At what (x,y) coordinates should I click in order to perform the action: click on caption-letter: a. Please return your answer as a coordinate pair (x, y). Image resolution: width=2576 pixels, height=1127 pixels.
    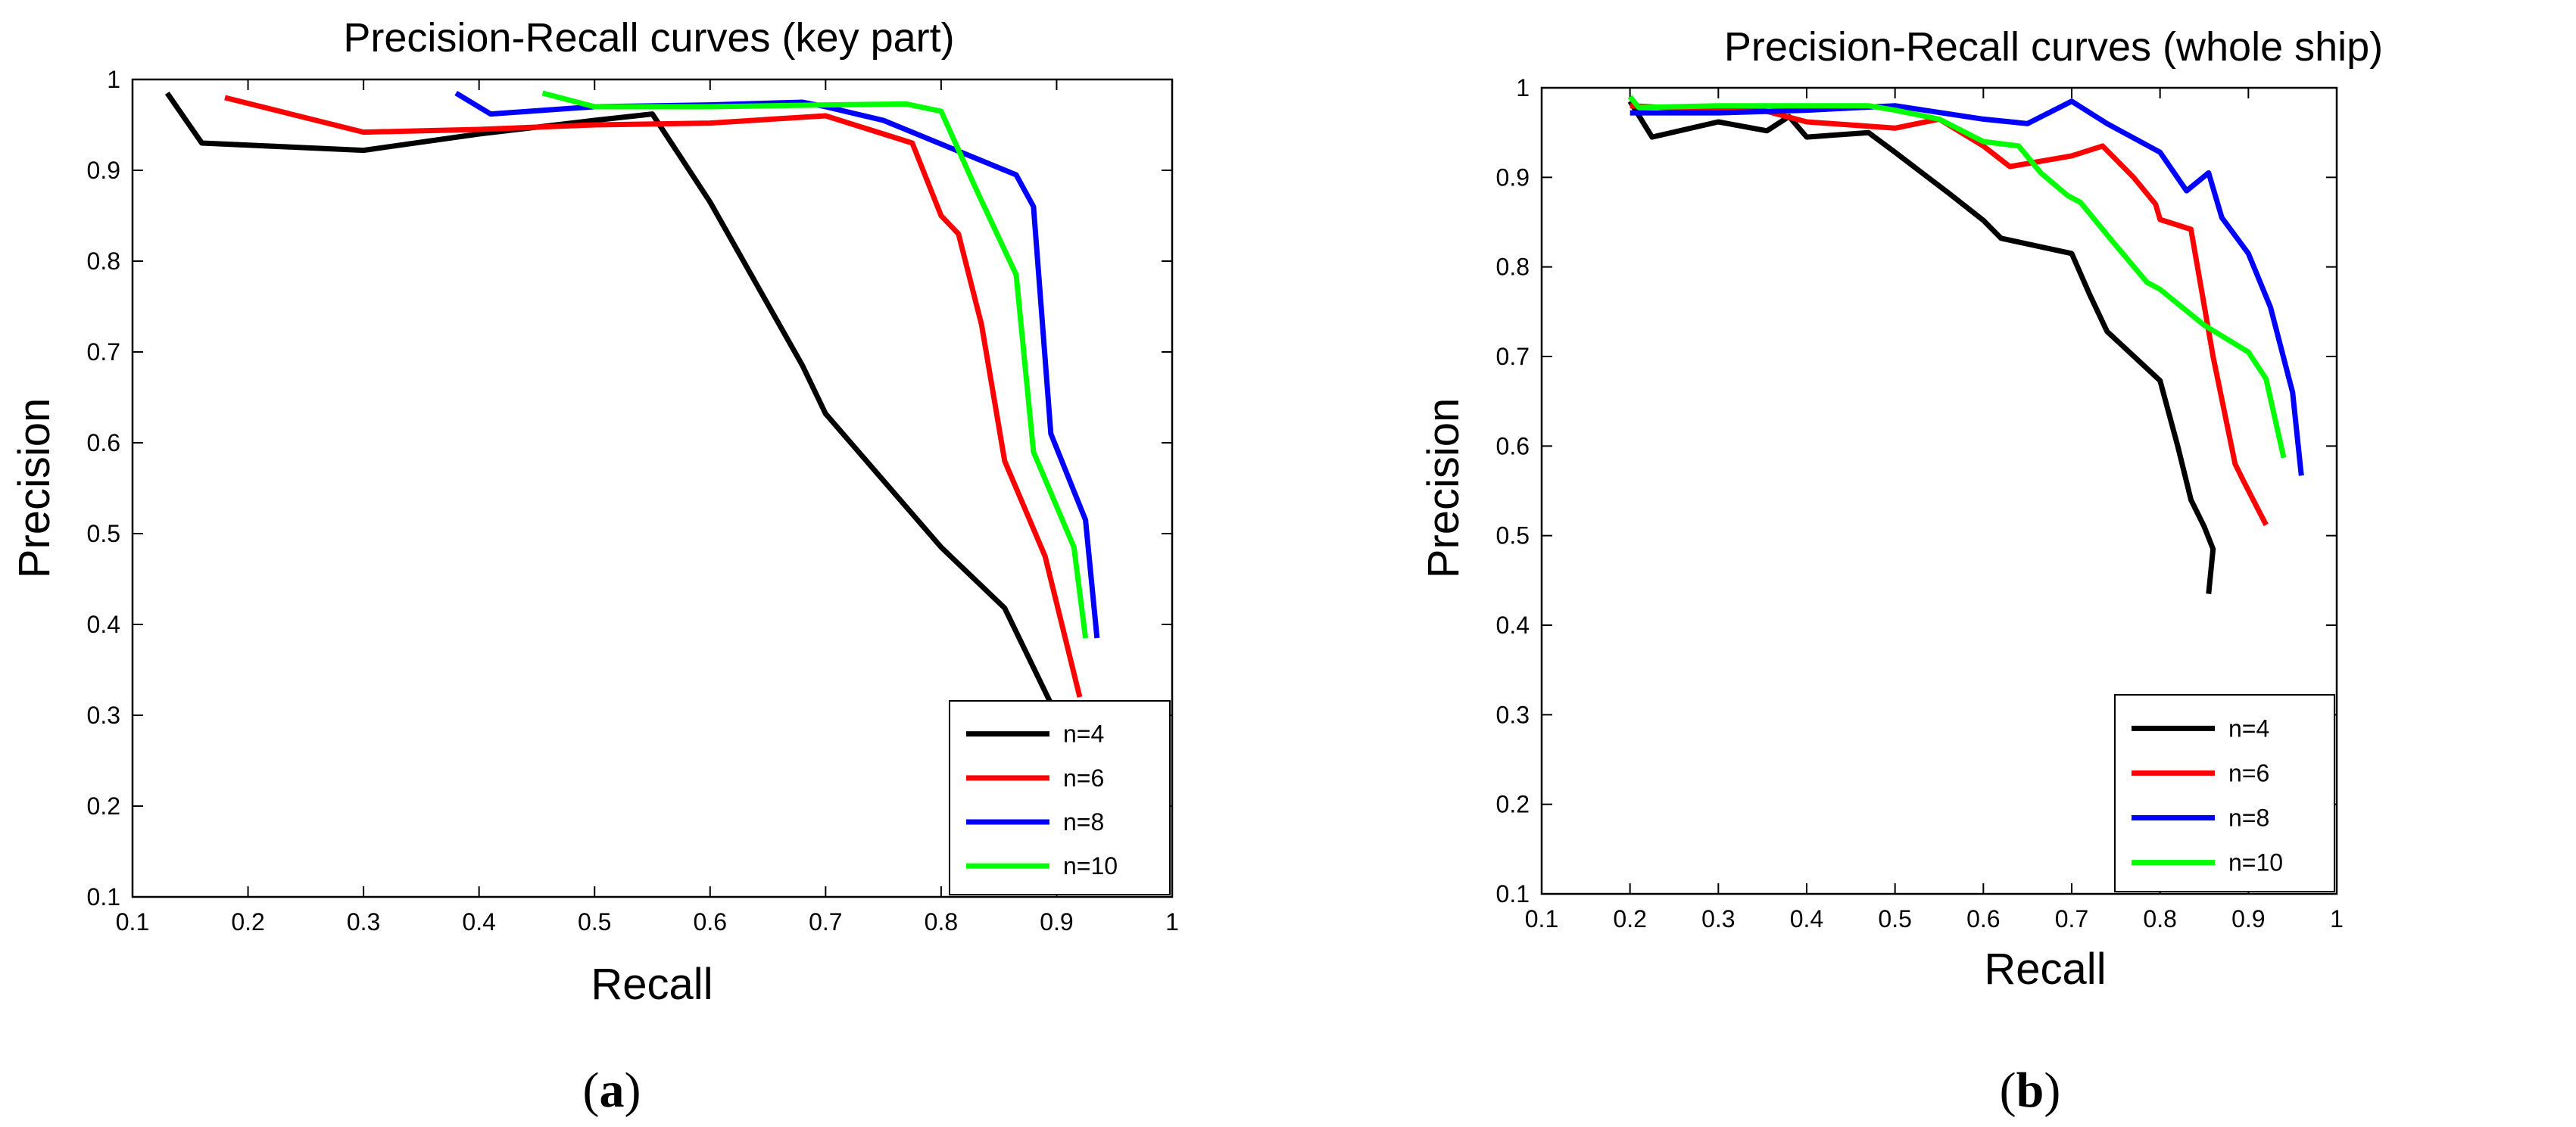
    Looking at the image, I should click on (612, 1090).